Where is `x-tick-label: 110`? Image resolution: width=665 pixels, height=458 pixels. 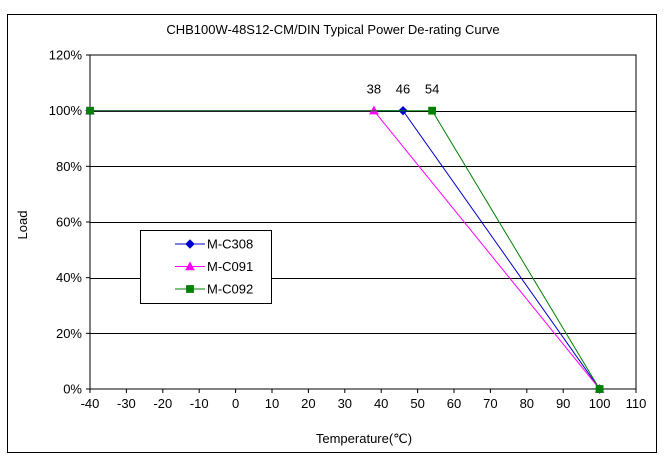
x-tick-label: 110 is located at coordinates (636, 403).